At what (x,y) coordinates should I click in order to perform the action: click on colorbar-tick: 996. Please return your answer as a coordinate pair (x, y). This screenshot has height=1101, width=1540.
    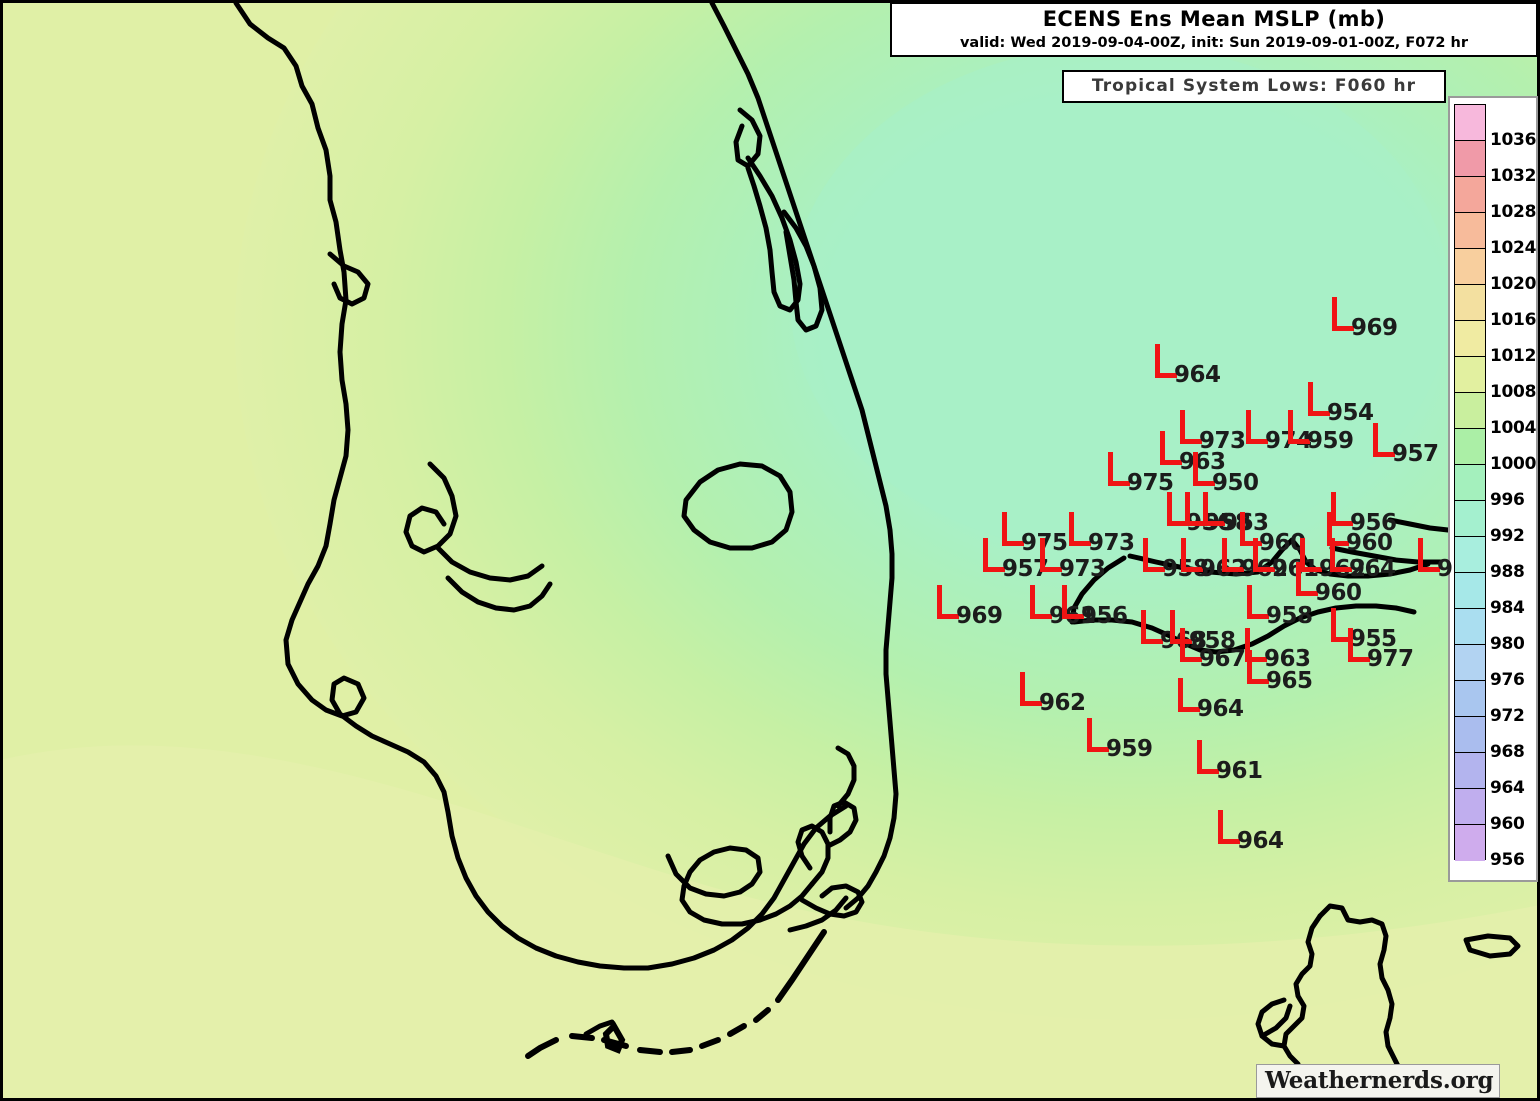
    Looking at the image, I should click on (1507, 500).